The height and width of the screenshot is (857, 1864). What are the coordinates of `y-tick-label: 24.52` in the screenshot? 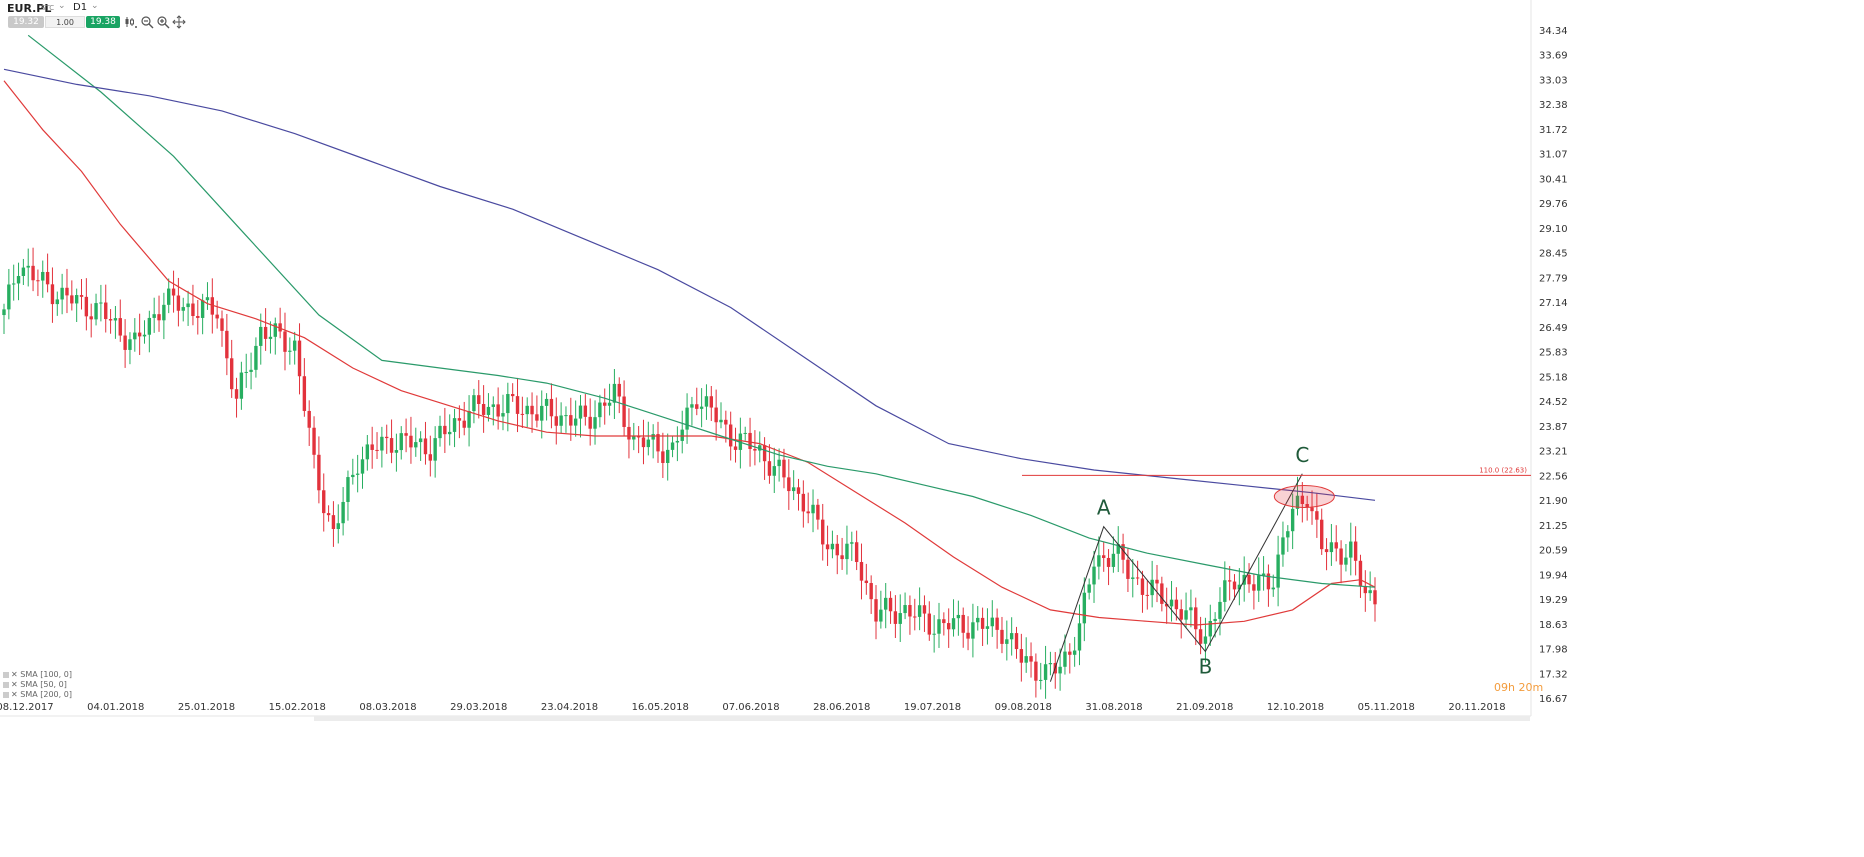 It's located at (1553, 402).